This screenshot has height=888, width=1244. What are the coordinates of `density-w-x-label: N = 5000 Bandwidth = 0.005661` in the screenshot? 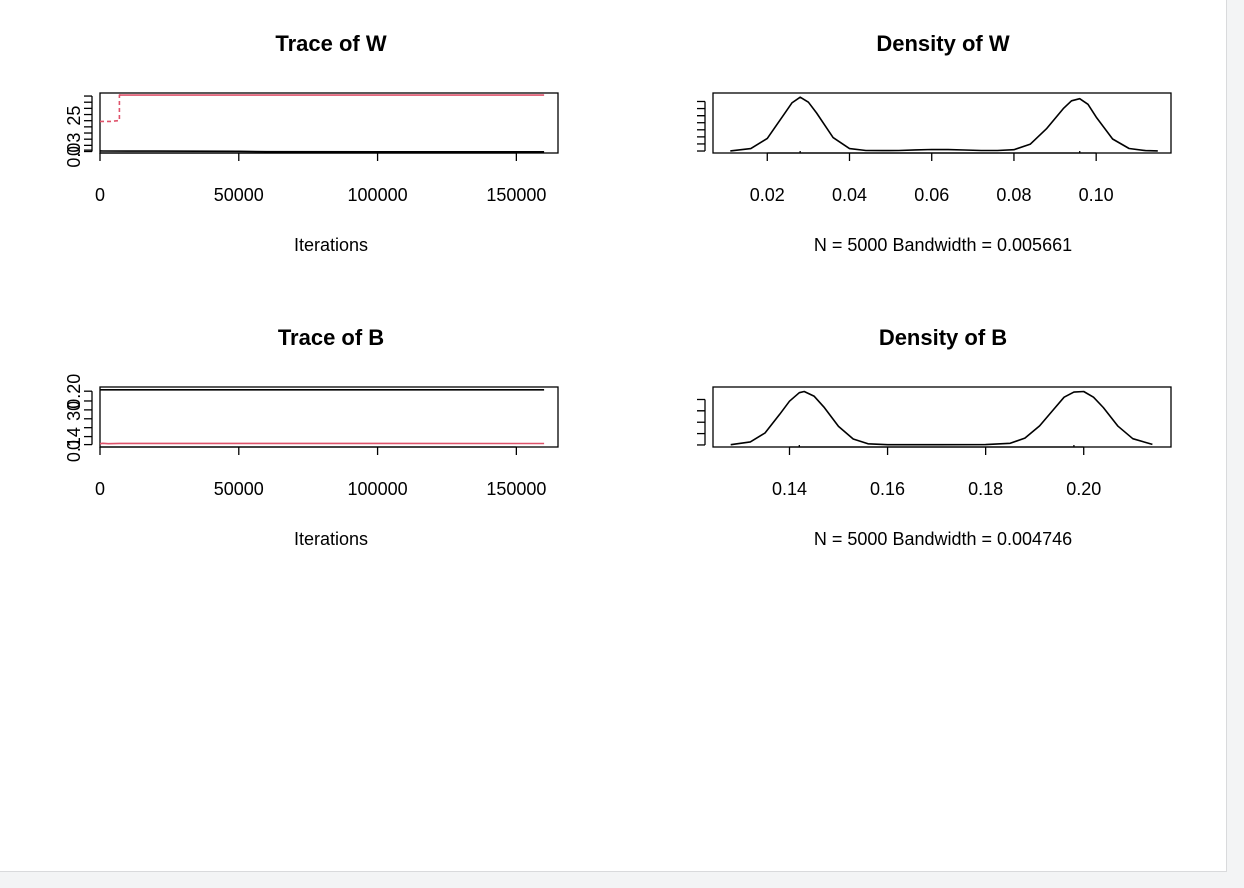 It's located at (943, 245).